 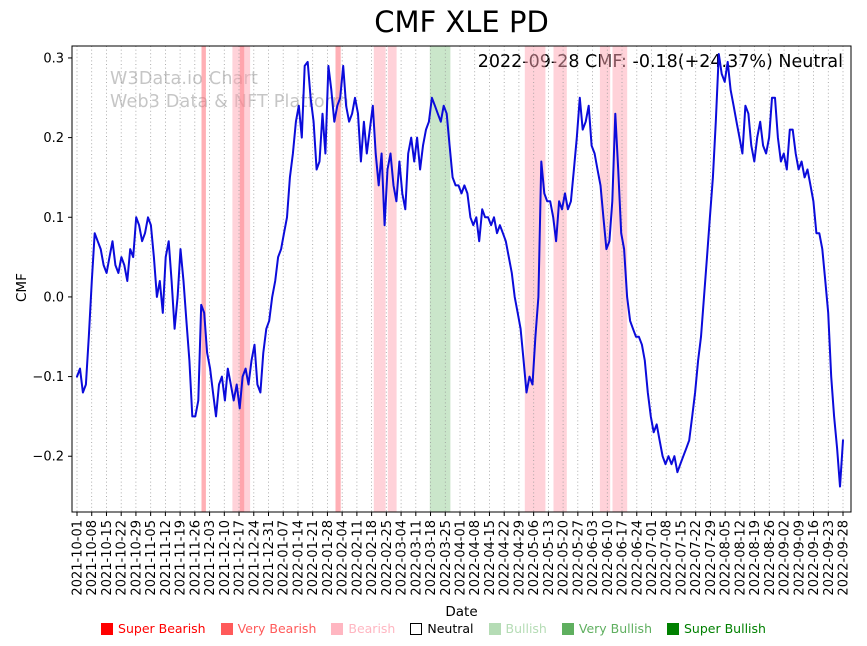 I want to click on x-tick-label: 2022-08-26, so click(x=770, y=558).